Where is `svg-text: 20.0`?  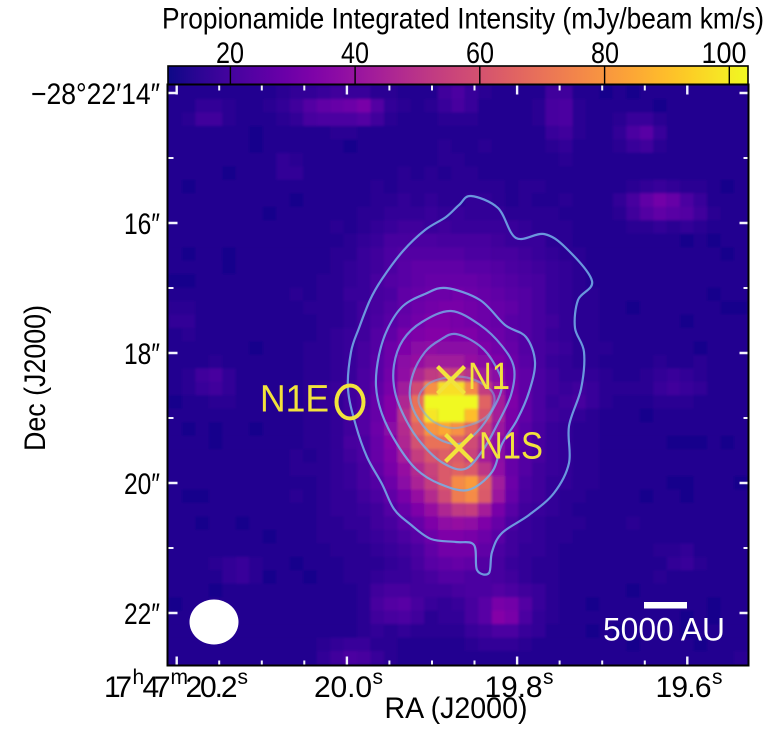
svg-text: 20.0 is located at coordinates (343, 687).